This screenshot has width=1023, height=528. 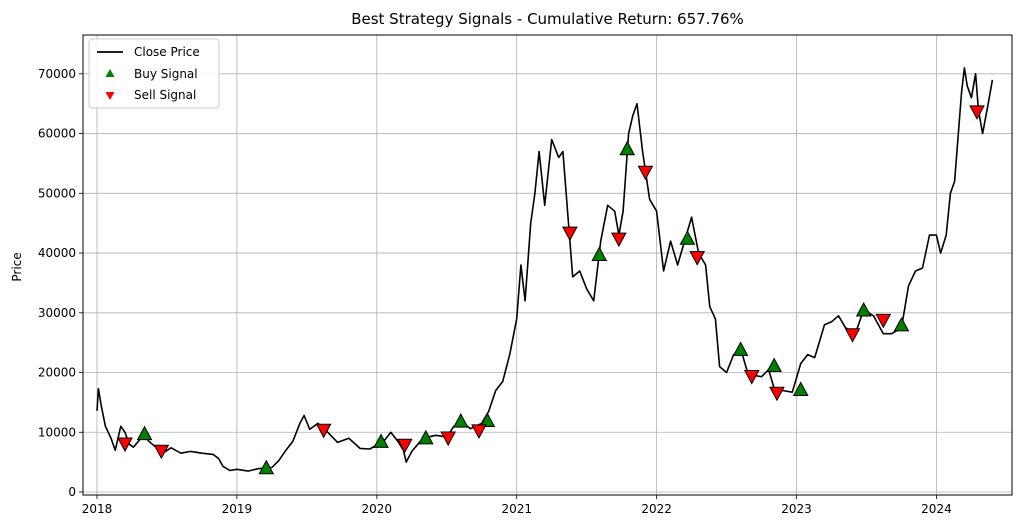 I want to click on x-tick-label: 2023, so click(x=796, y=509).